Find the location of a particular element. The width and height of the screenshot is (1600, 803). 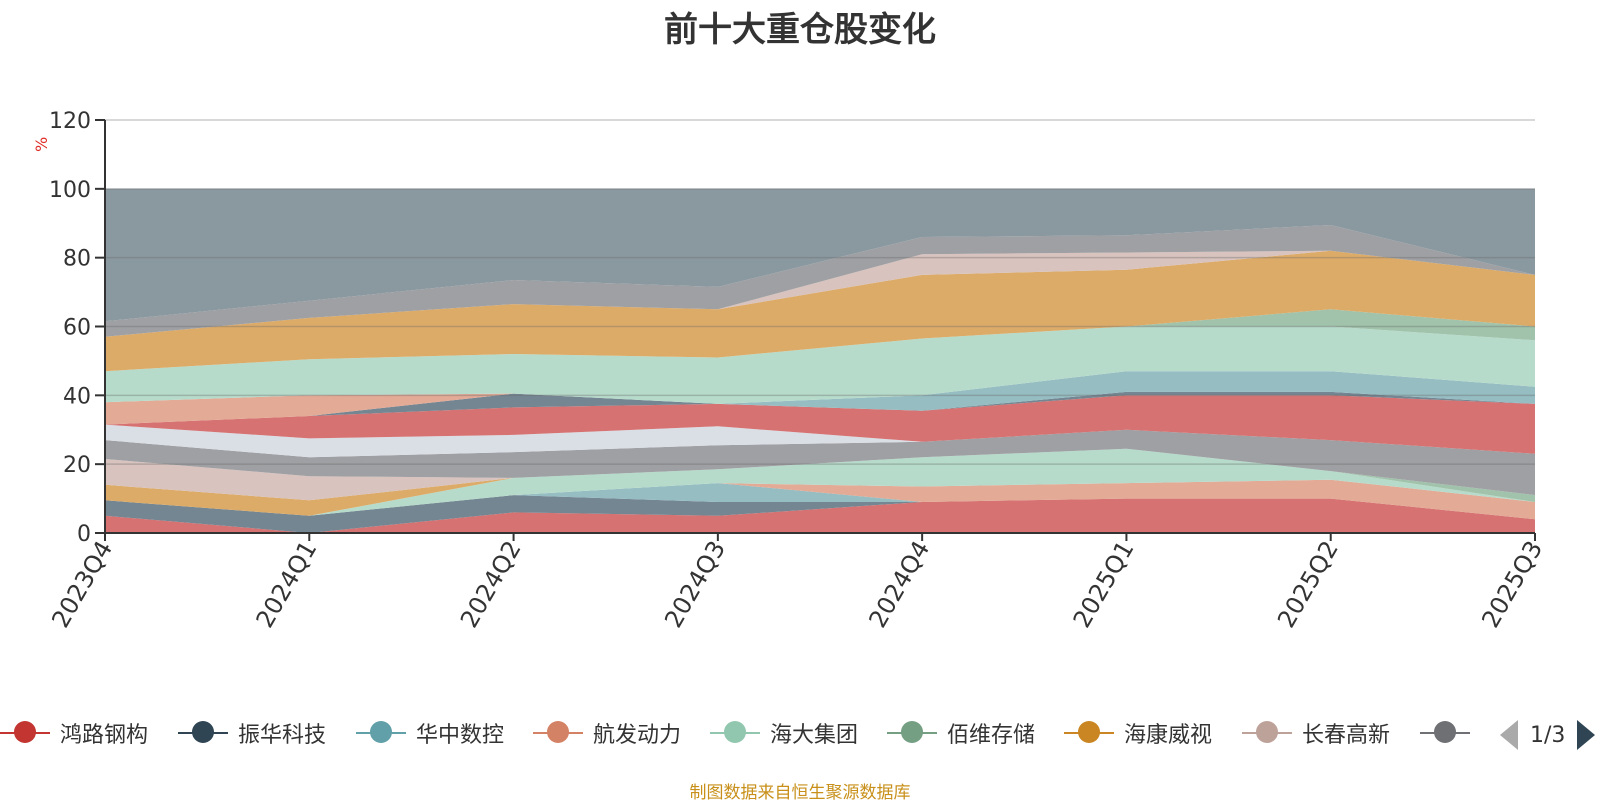

y-tick-label-60: 60 is located at coordinates (77, 328).